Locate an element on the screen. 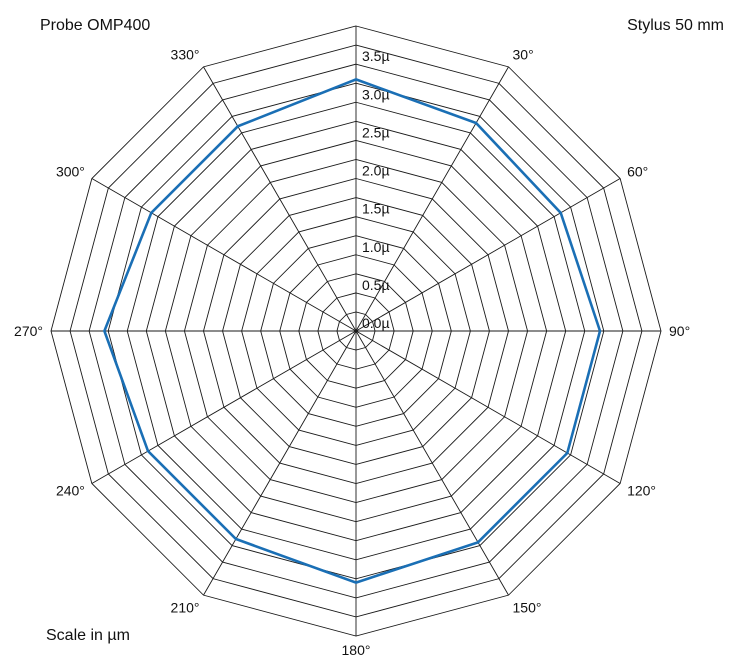 Image resolution: width=737 pixels, height=657 pixels. stylus-label: Stylus 50 mm is located at coordinates (675, 25).